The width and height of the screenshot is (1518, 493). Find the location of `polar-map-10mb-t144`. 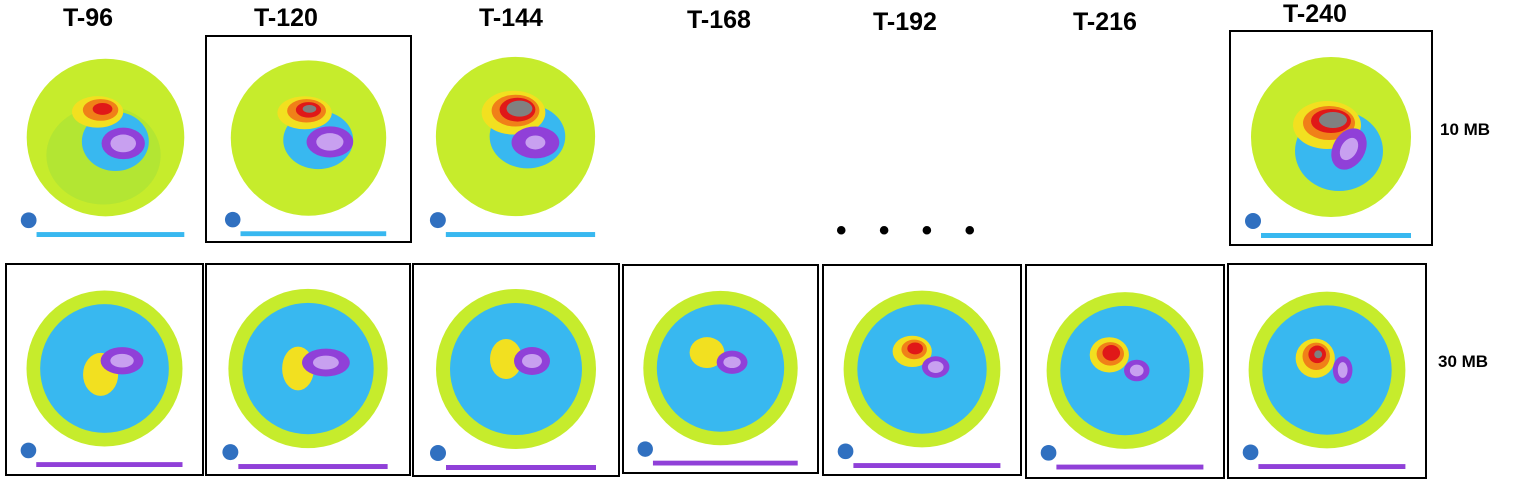

polar-map-10mb-t144 is located at coordinates (515, 137).